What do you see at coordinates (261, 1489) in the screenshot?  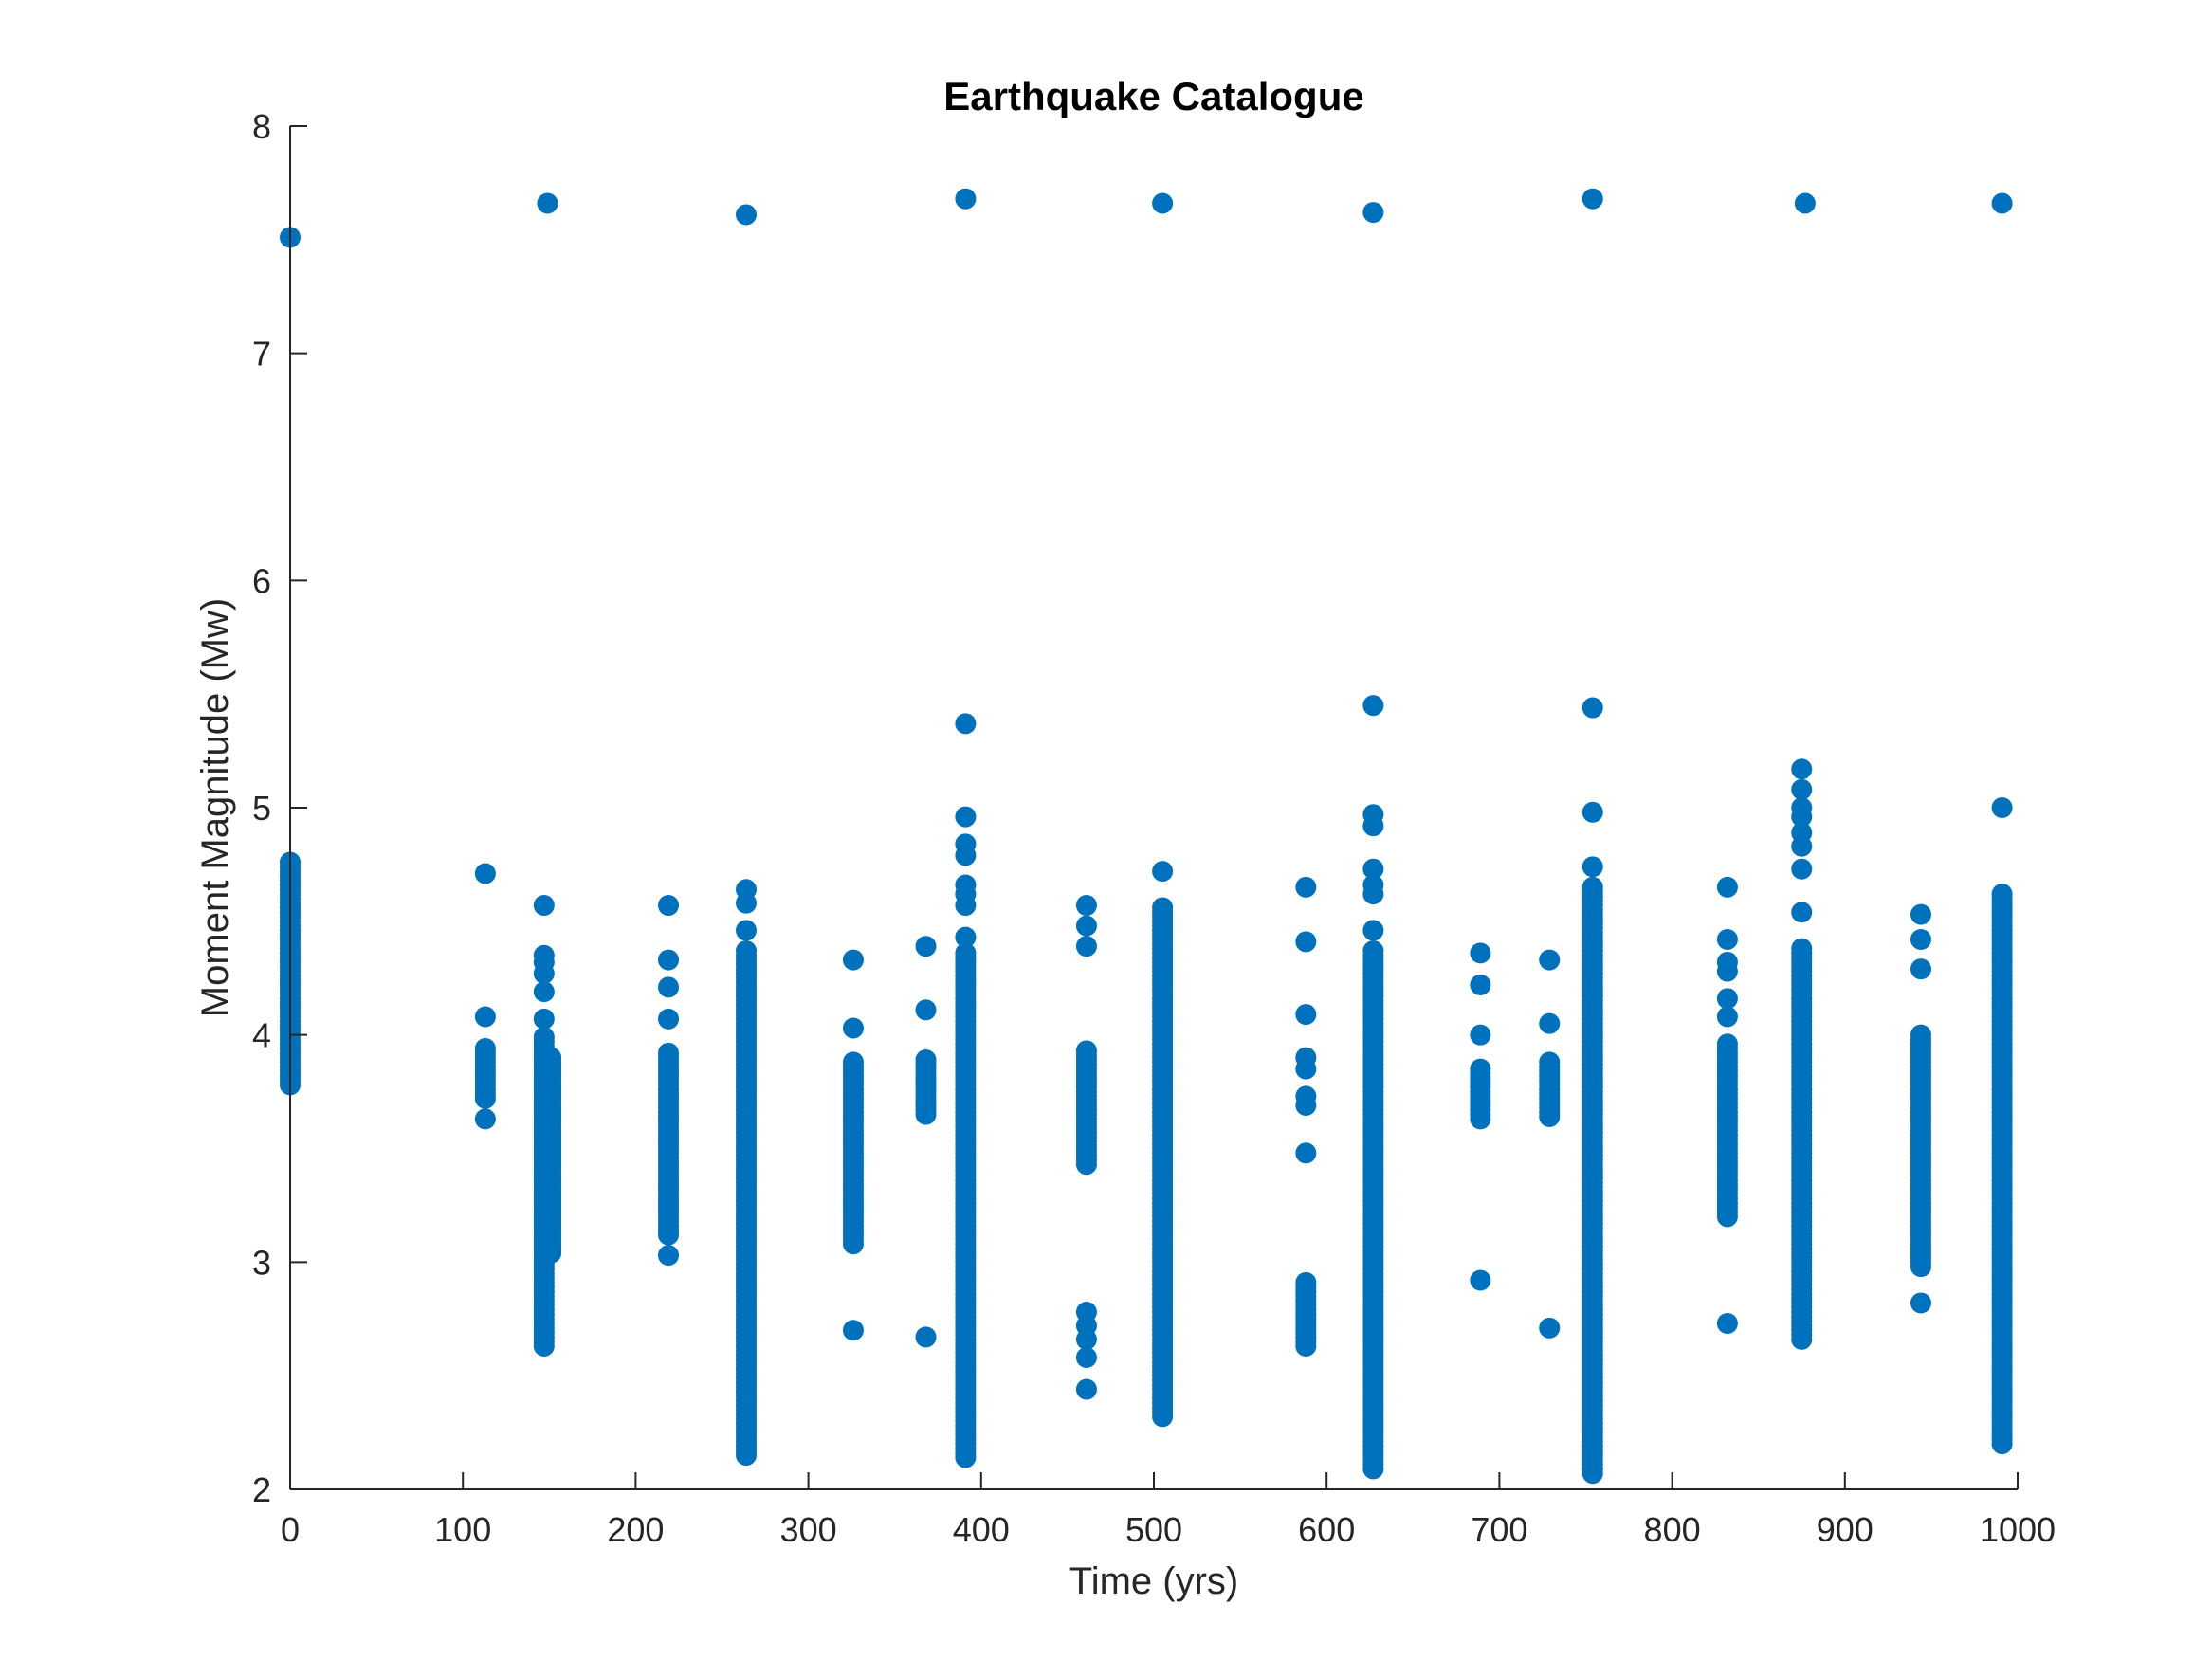 I see `y-tick-label: 2` at bounding box center [261, 1489].